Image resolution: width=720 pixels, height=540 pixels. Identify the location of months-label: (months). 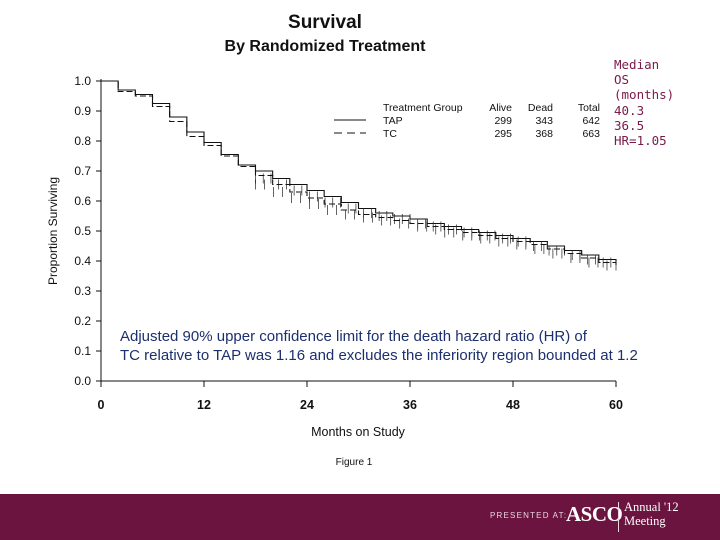
(644, 95).